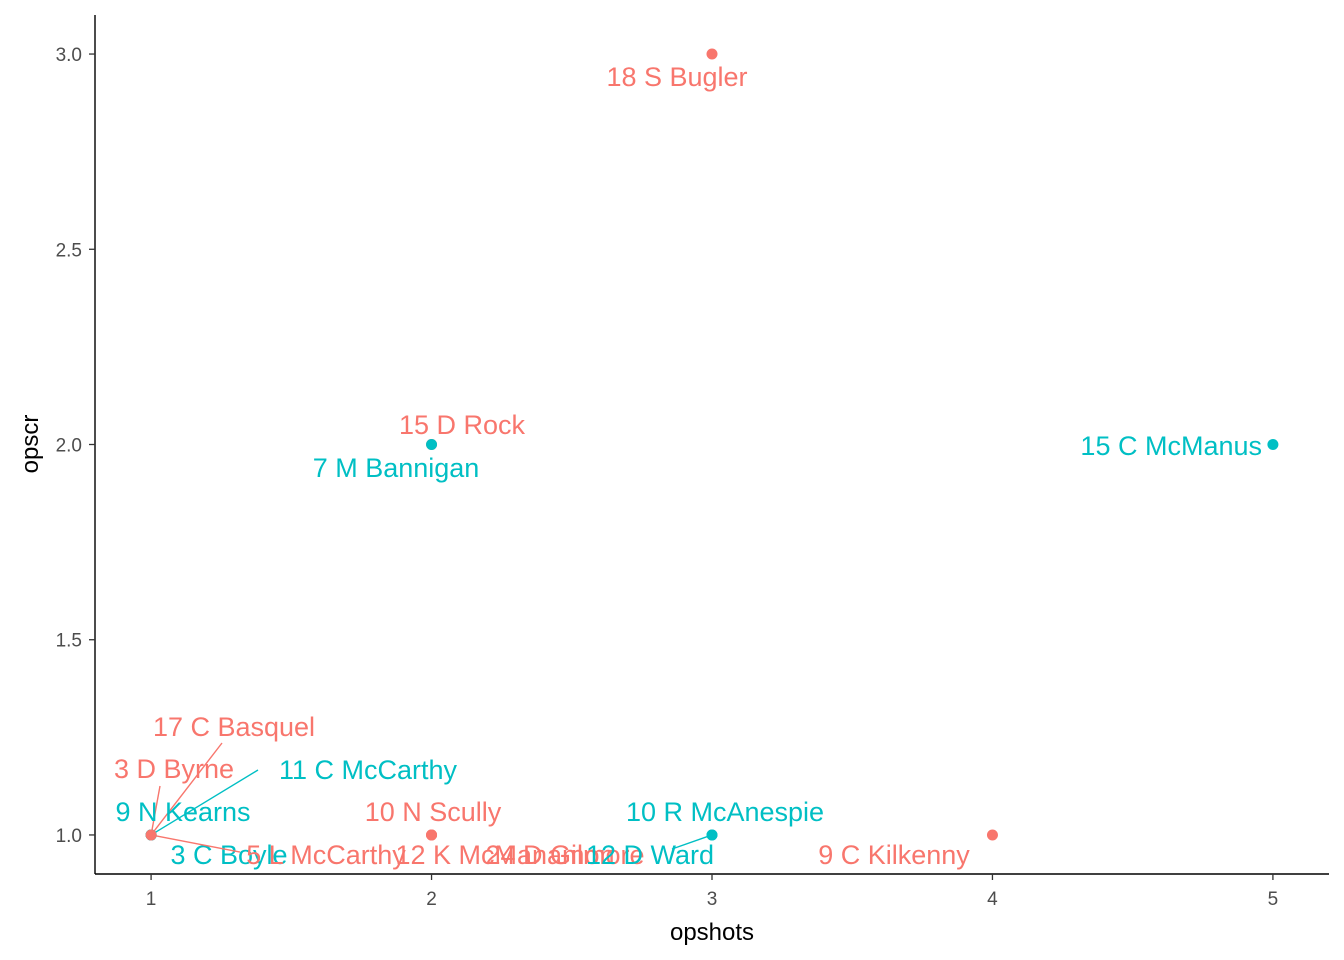  What do you see at coordinates (151, 899) in the screenshot?
I see `x-tick-label: 1` at bounding box center [151, 899].